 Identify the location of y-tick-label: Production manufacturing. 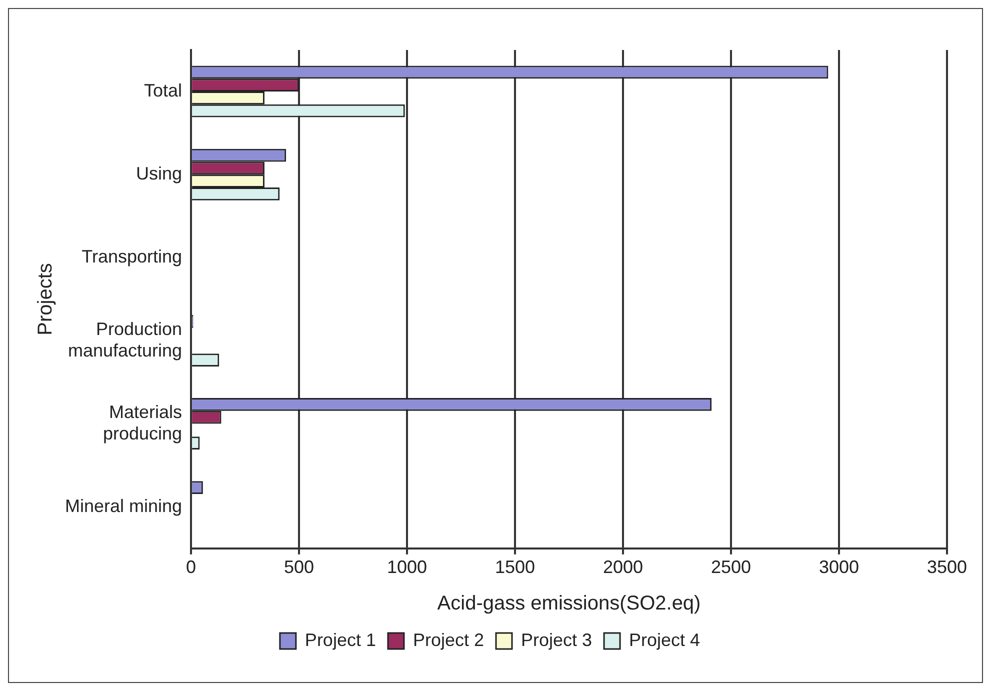
(125, 339).